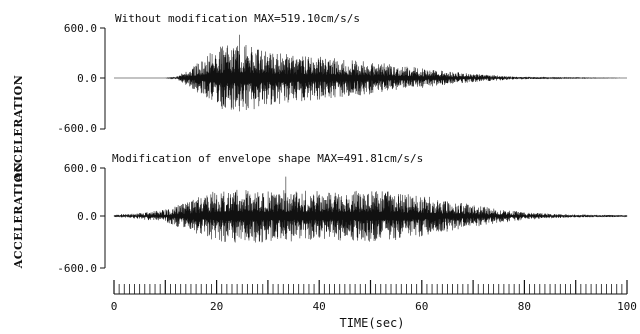 This screenshot has height=334, width=640. I want to click on chart-title-top: Without modification MAX=519.10cm/s/s, so click(237, 18).